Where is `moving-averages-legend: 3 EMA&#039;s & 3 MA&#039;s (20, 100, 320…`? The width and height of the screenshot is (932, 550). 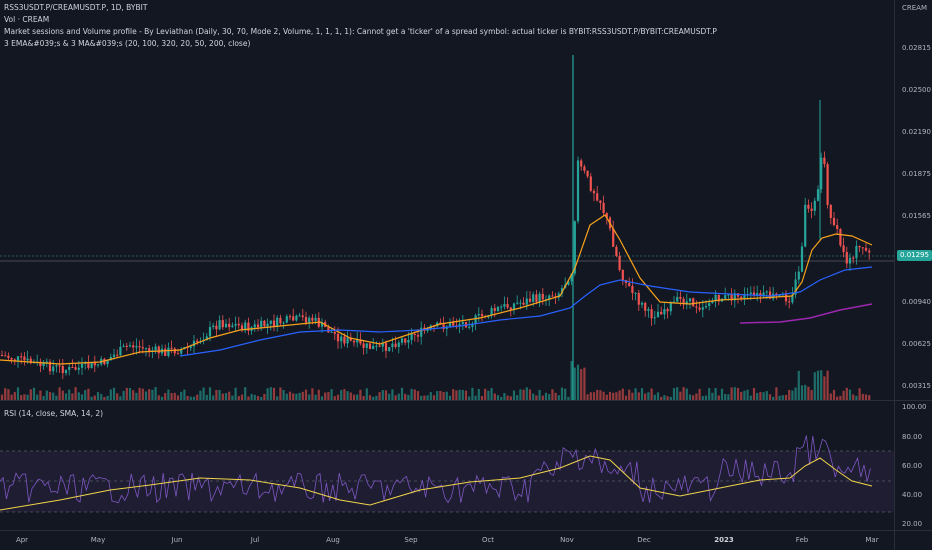
moving-averages-legend: 3 EMA&#039;s & 3 MA&#039;s (20, 100, 320… is located at coordinates (127, 43).